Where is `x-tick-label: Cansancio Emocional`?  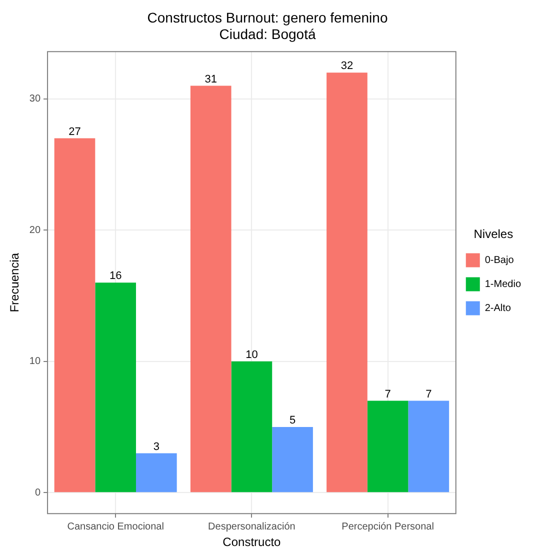 x-tick-label: Cansancio Emocional is located at coordinates (115, 526).